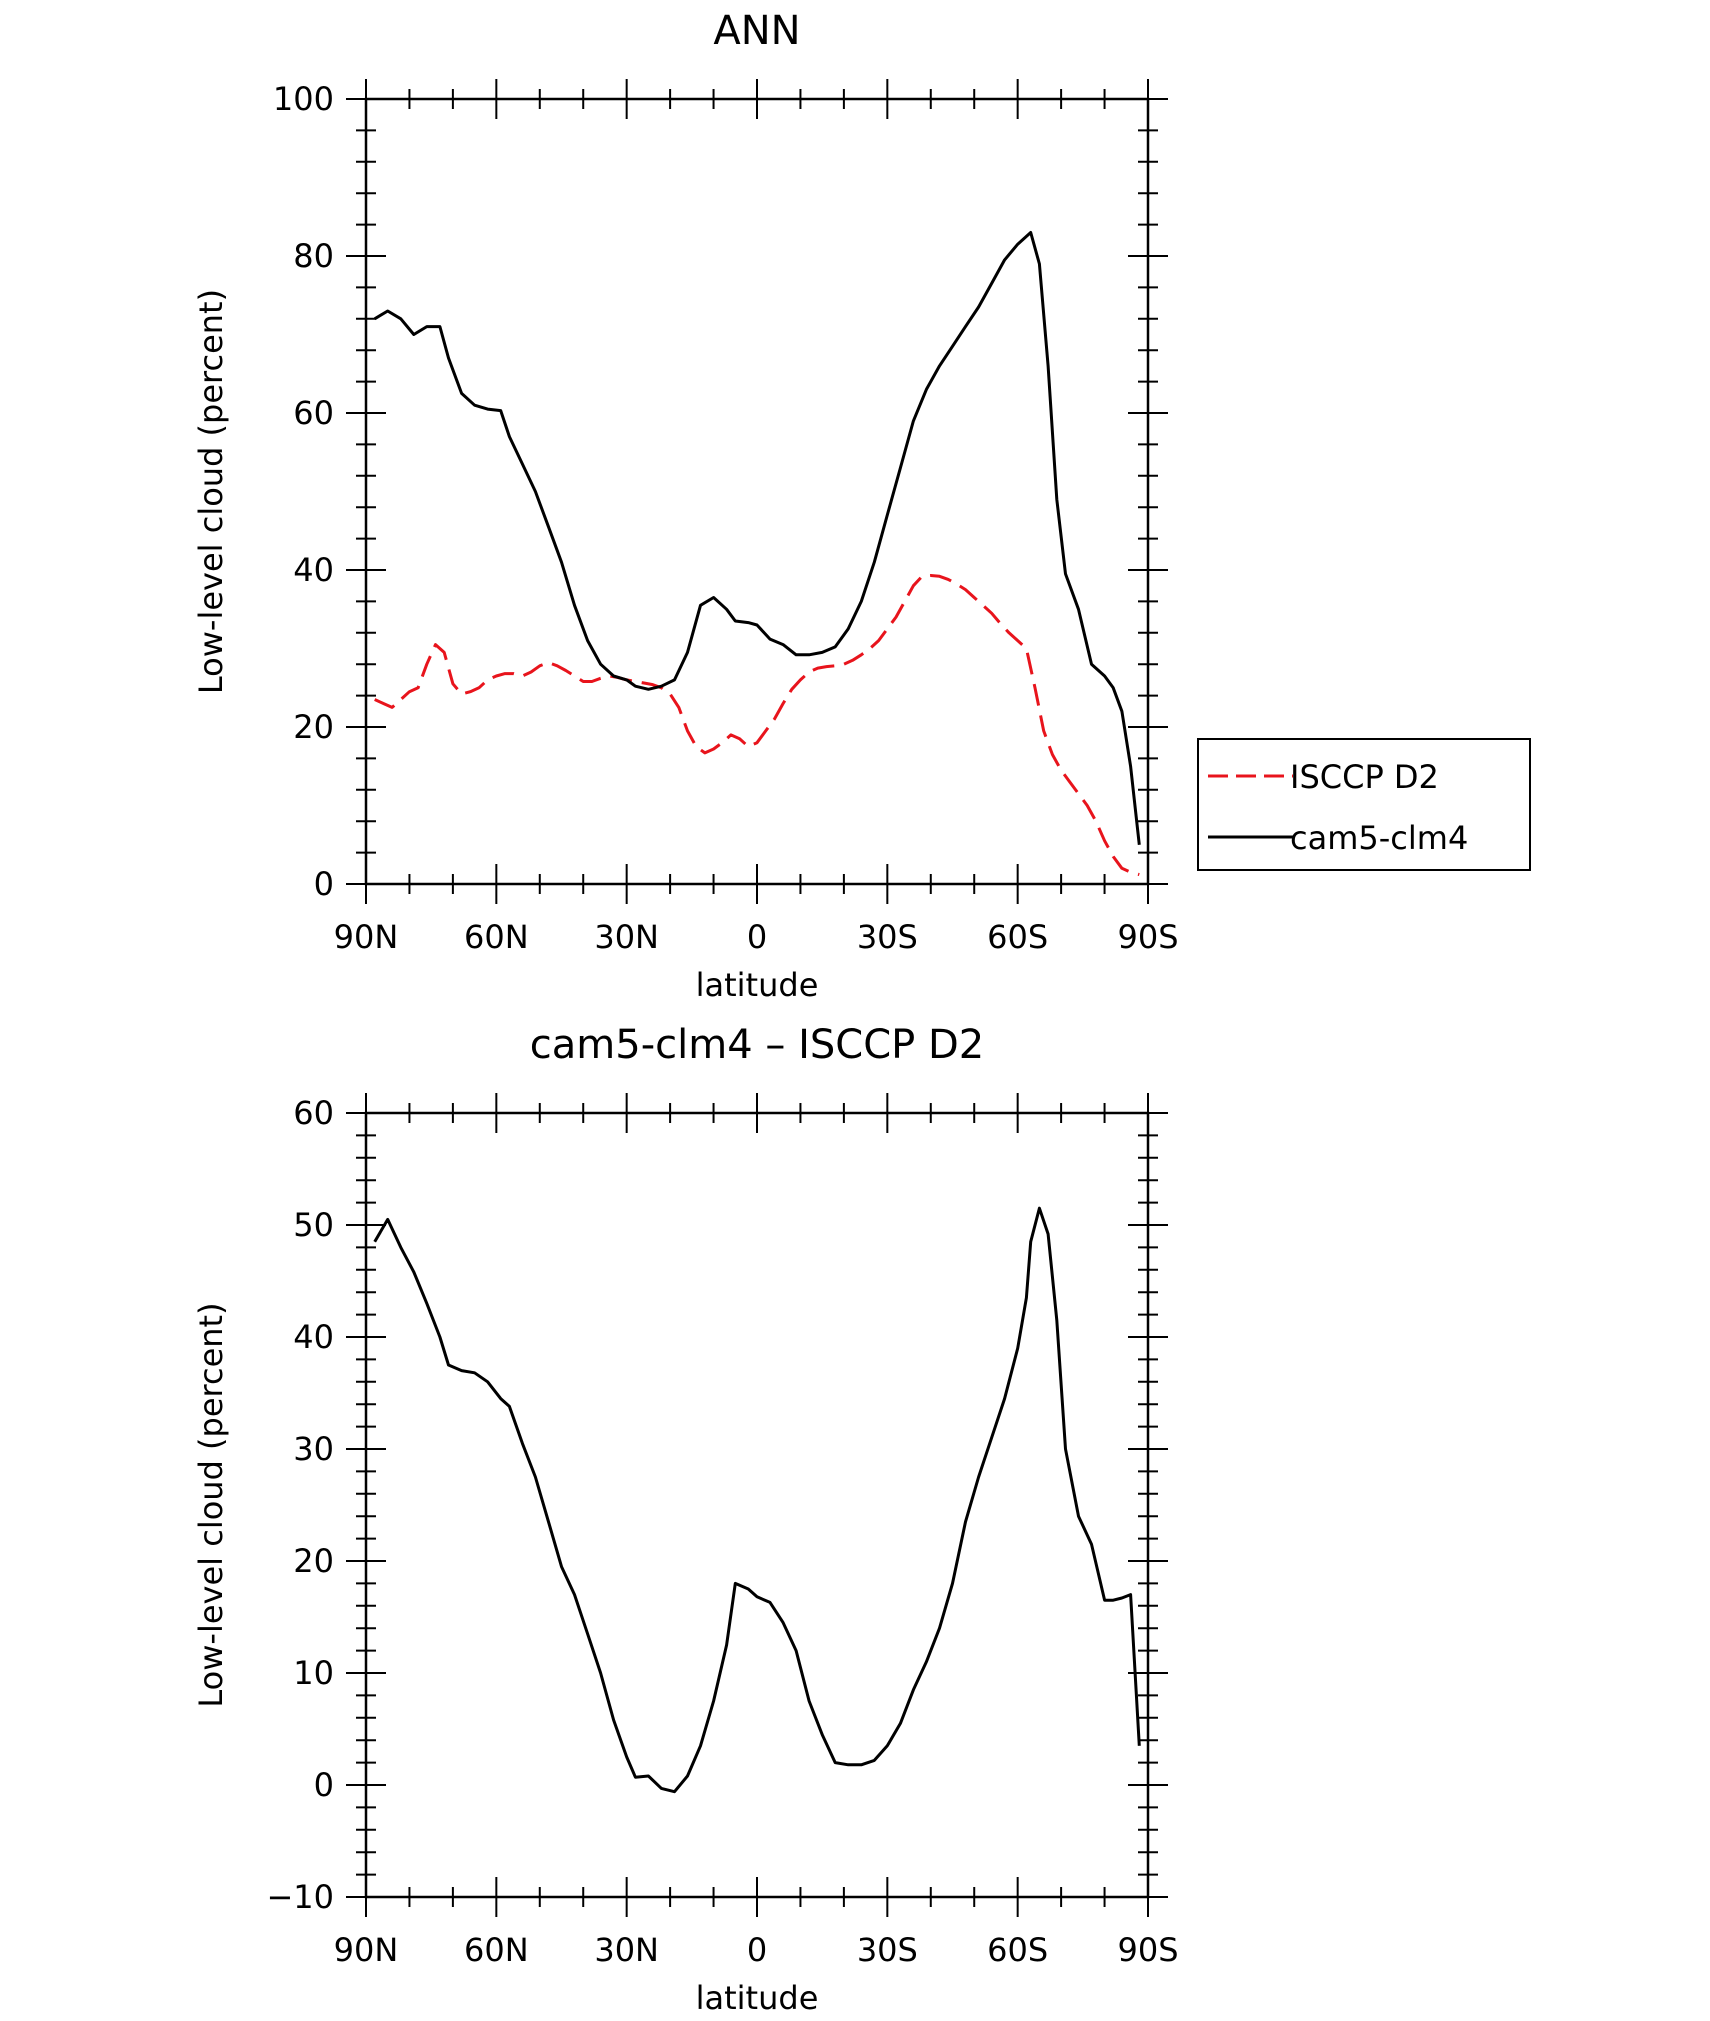 This screenshot has height=2021, width=1710. I want to click on y-tick-label: −10, so click(300, 1897).